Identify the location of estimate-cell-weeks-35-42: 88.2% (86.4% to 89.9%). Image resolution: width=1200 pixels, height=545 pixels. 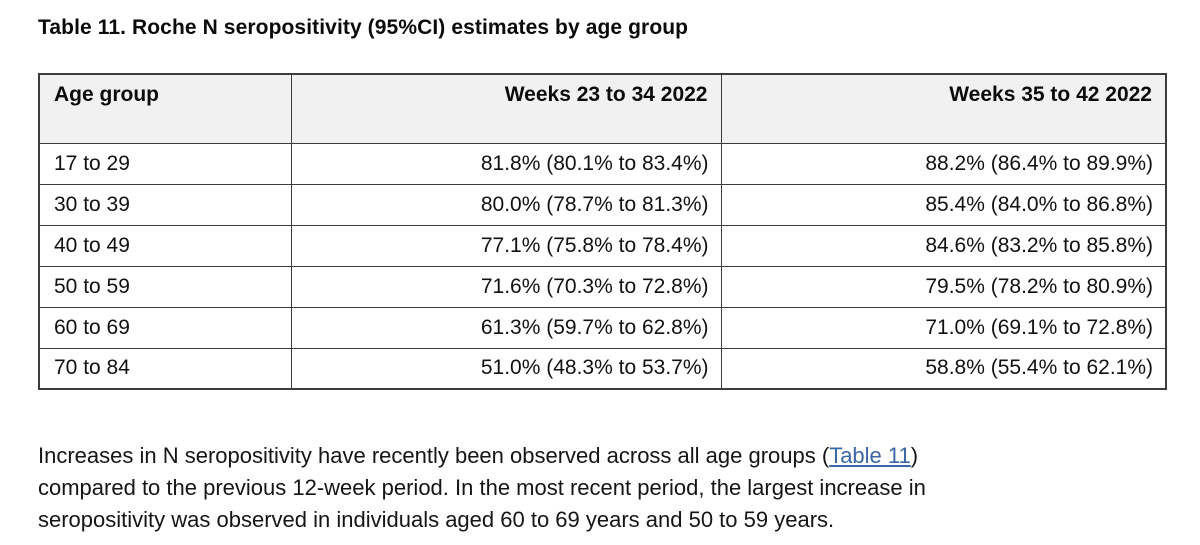
(943, 163).